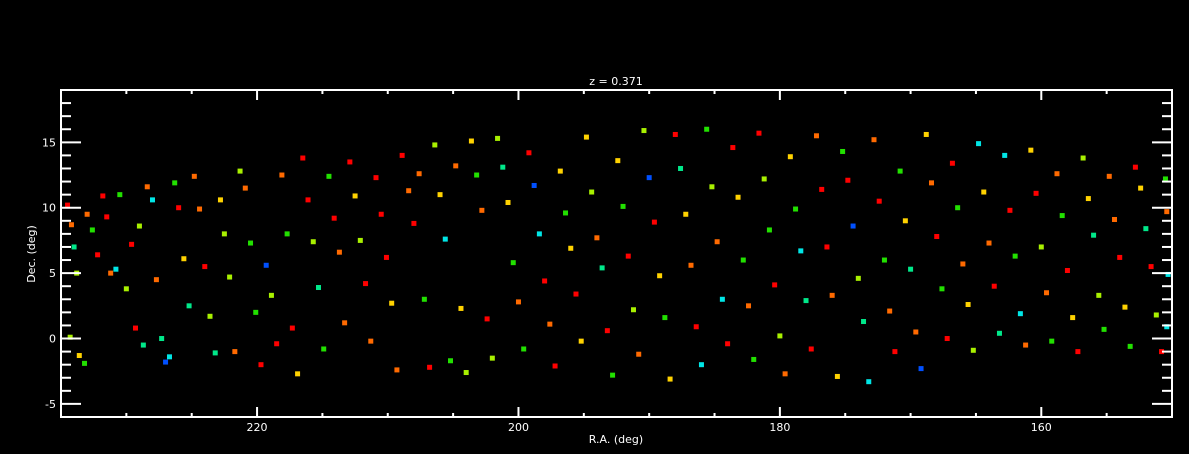 This screenshot has height=454, width=1189. What do you see at coordinates (615, 81) in the screenshot?
I see `chart-title: z = 0.371` at bounding box center [615, 81].